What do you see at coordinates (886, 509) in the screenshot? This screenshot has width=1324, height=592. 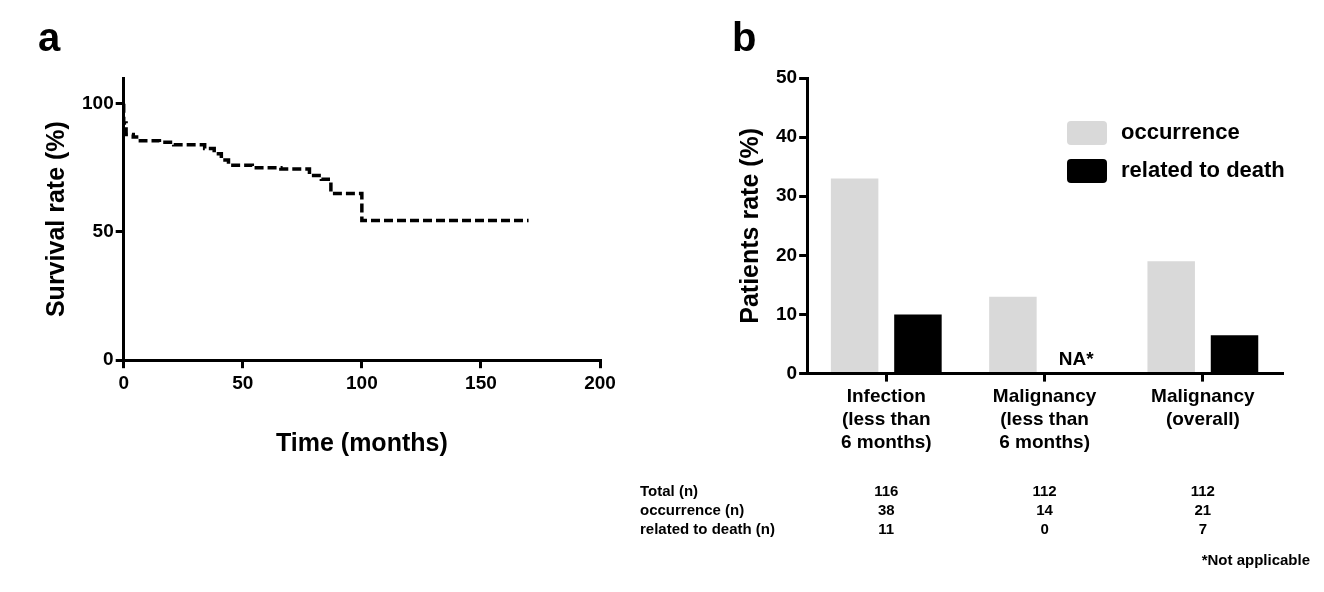 I see `text: 38` at bounding box center [886, 509].